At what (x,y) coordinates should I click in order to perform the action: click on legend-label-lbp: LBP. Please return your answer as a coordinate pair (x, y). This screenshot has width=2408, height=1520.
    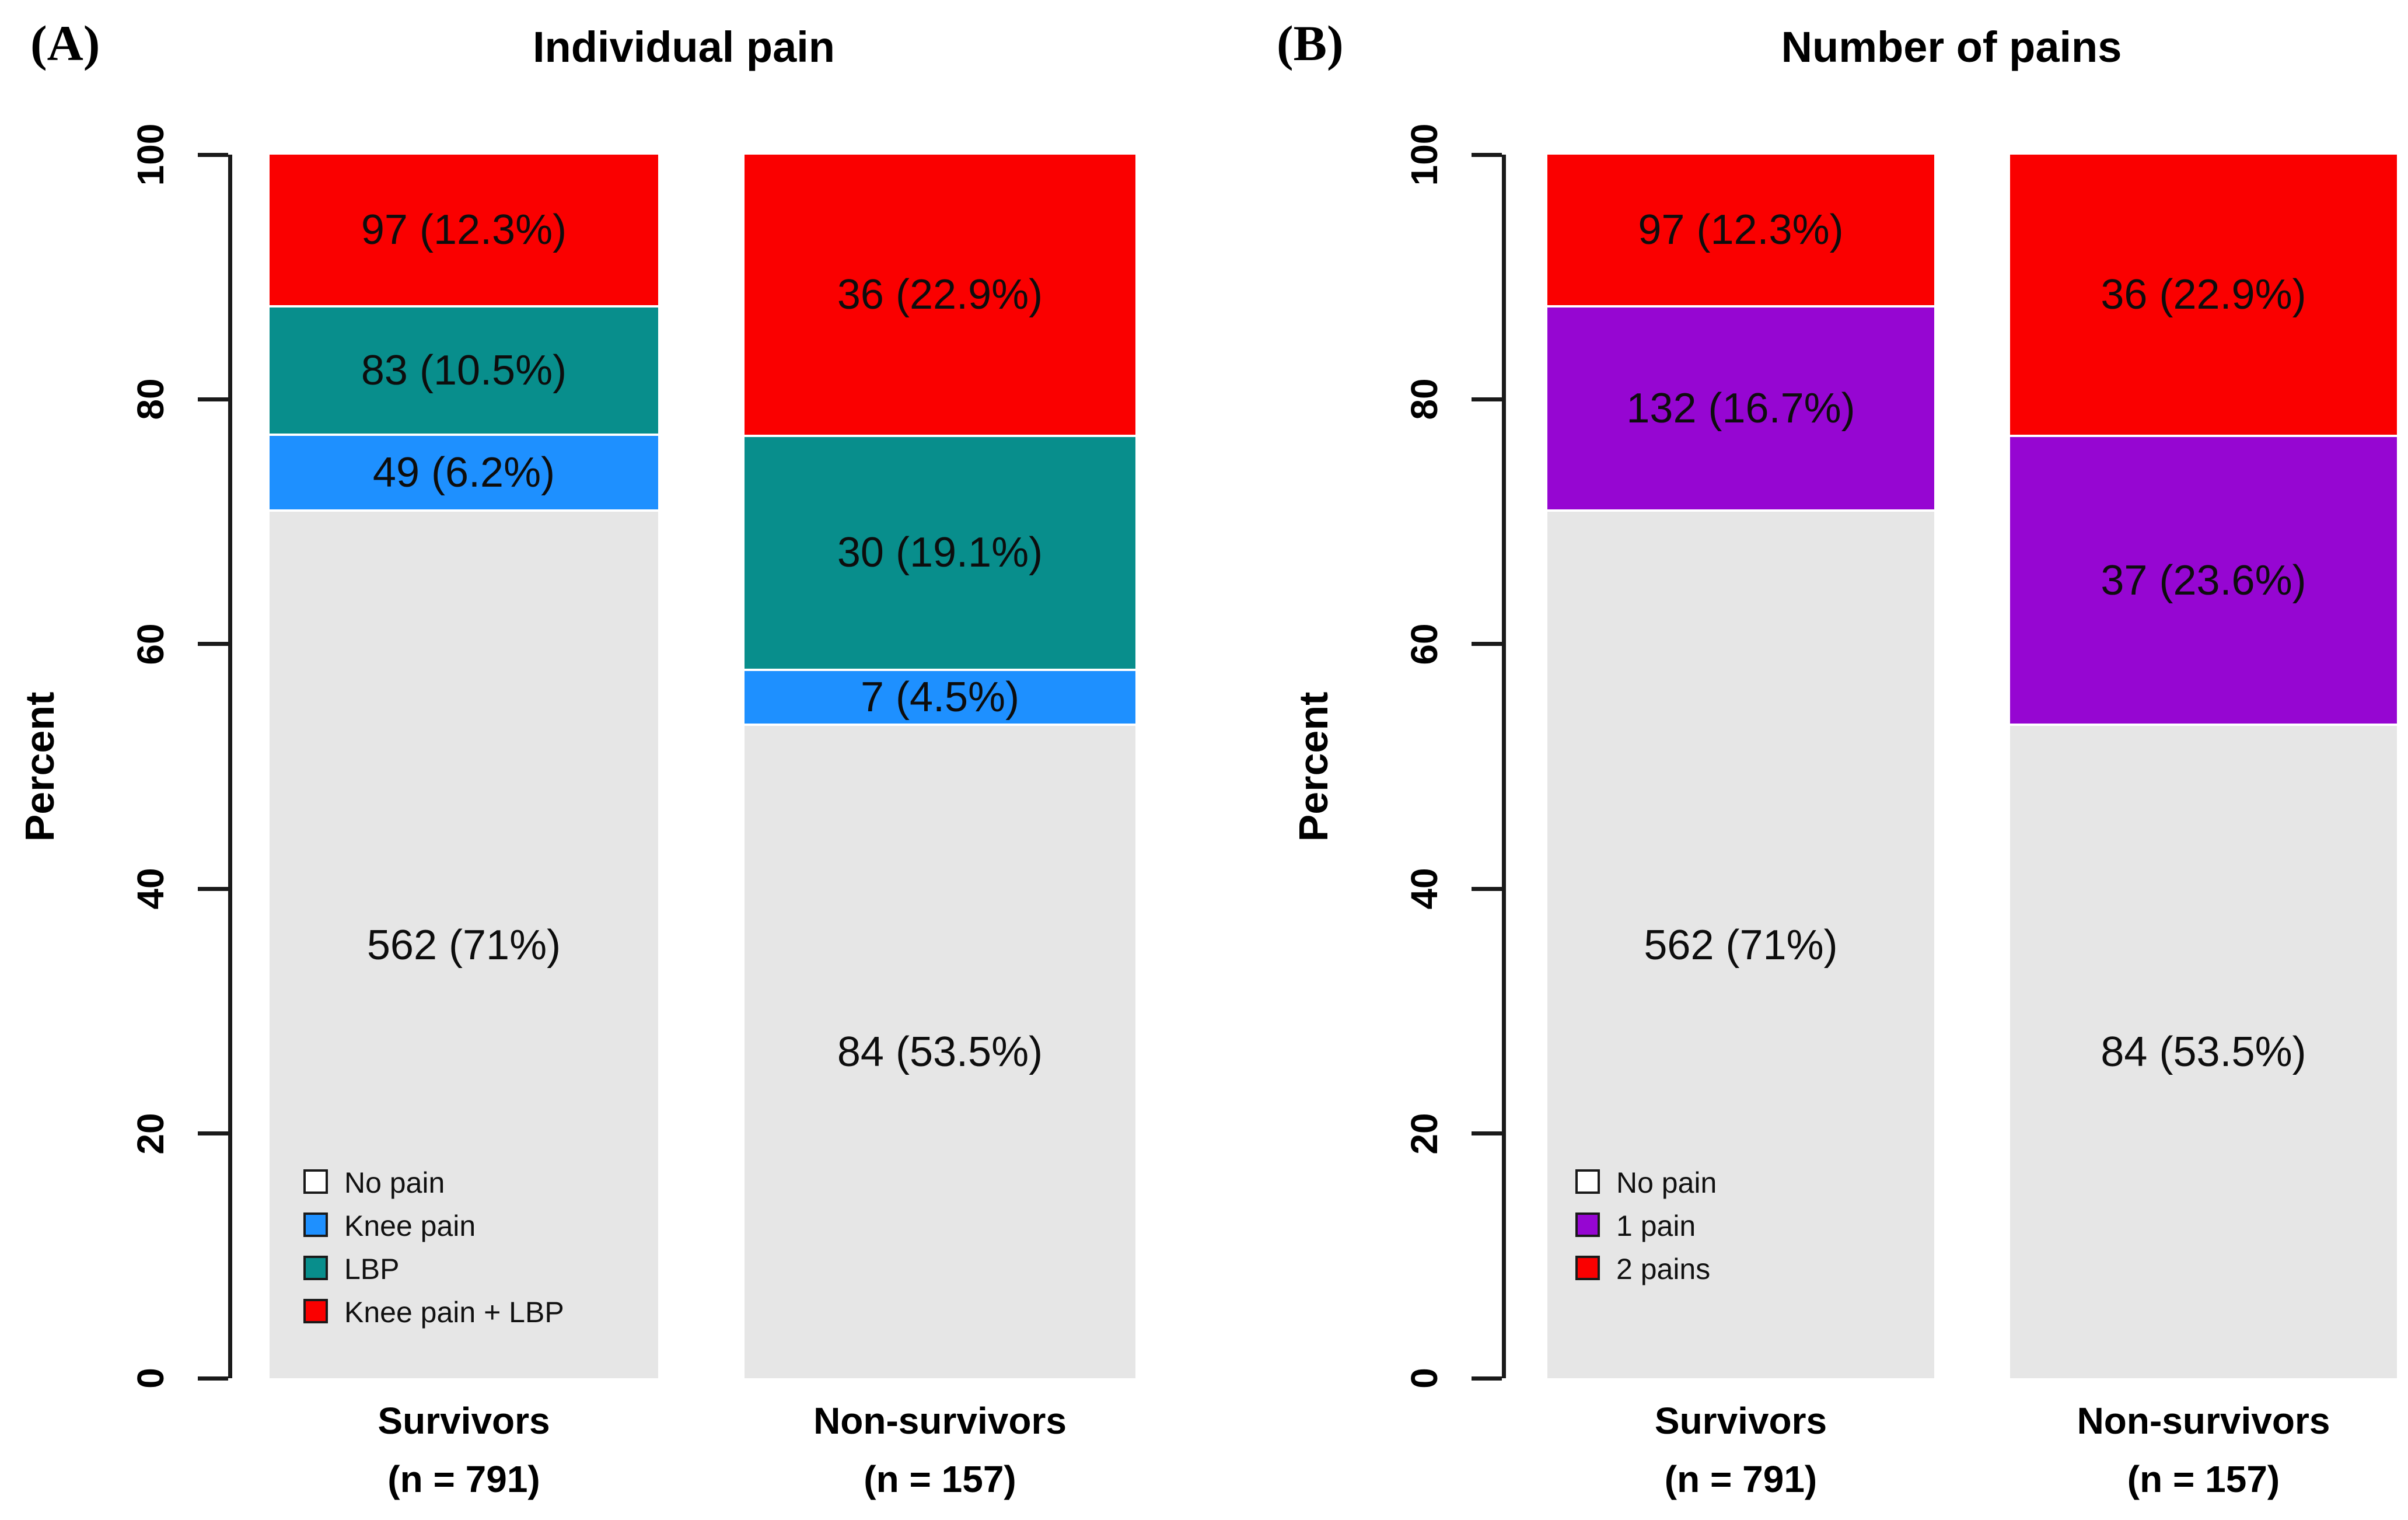
    Looking at the image, I should click on (372, 1269).